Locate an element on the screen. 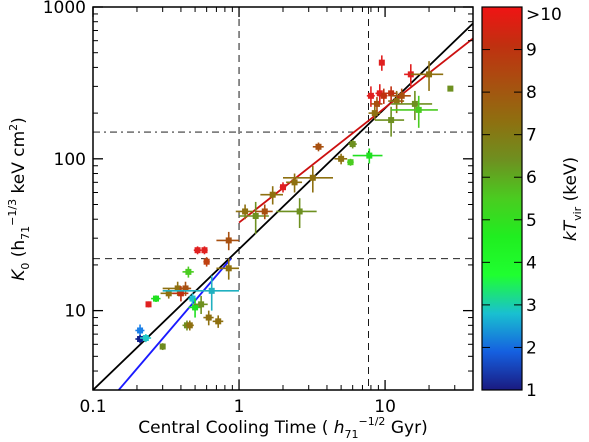 This screenshot has height=442, width=589. colorbar-tick-label: 4 is located at coordinates (531, 263).